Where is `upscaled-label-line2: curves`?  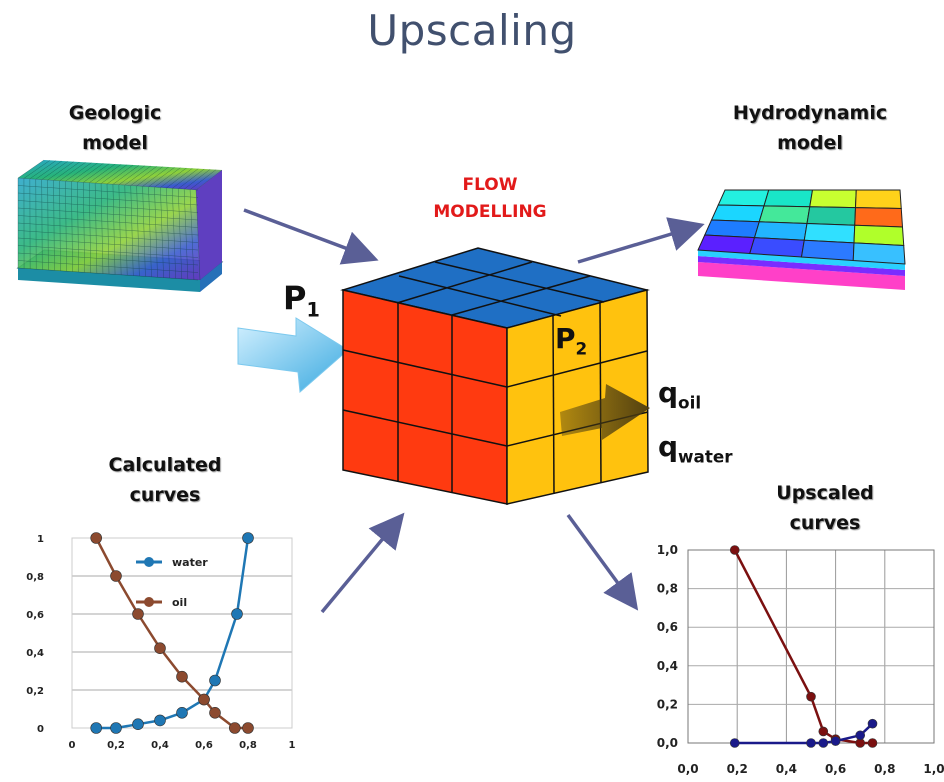 upscaled-label-line2: curves is located at coordinates (825, 523).